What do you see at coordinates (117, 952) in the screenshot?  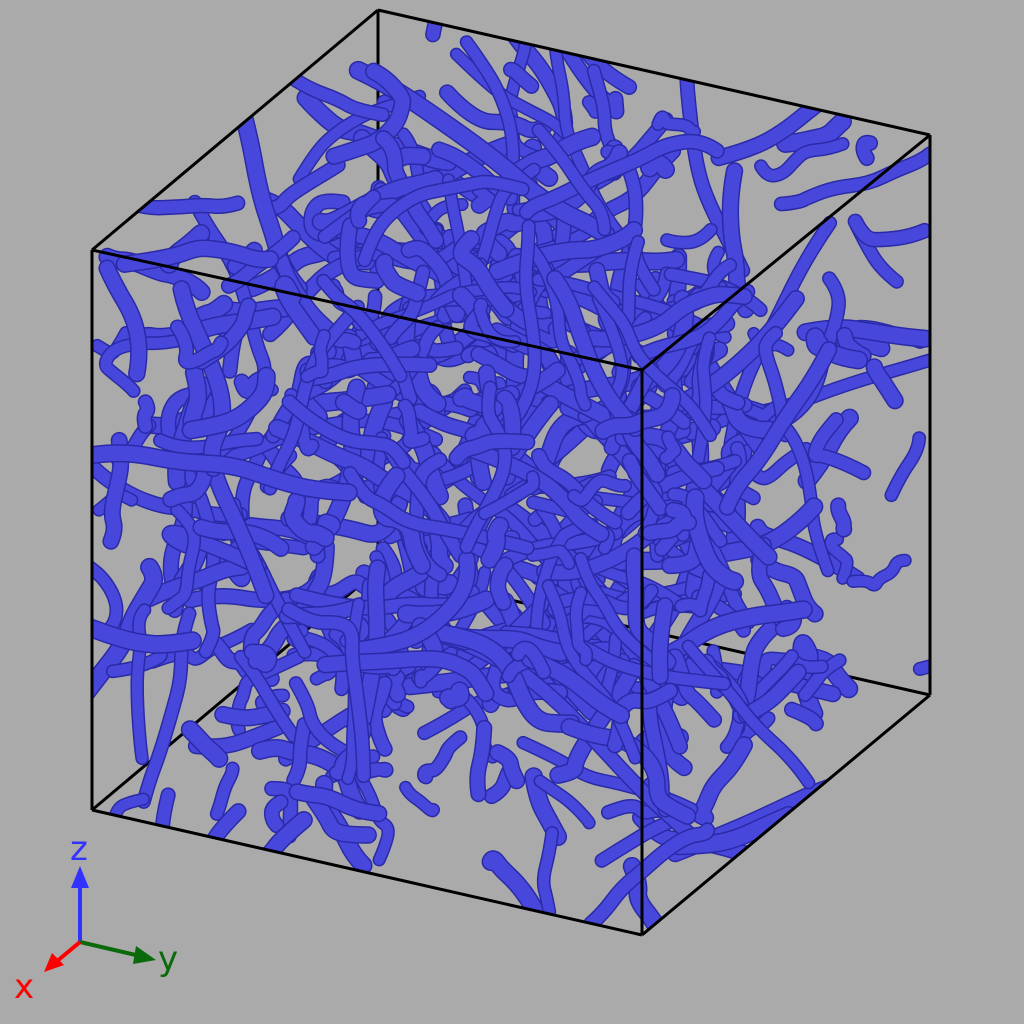 I see `y-axis-arrow` at bounding box center [117, 952].